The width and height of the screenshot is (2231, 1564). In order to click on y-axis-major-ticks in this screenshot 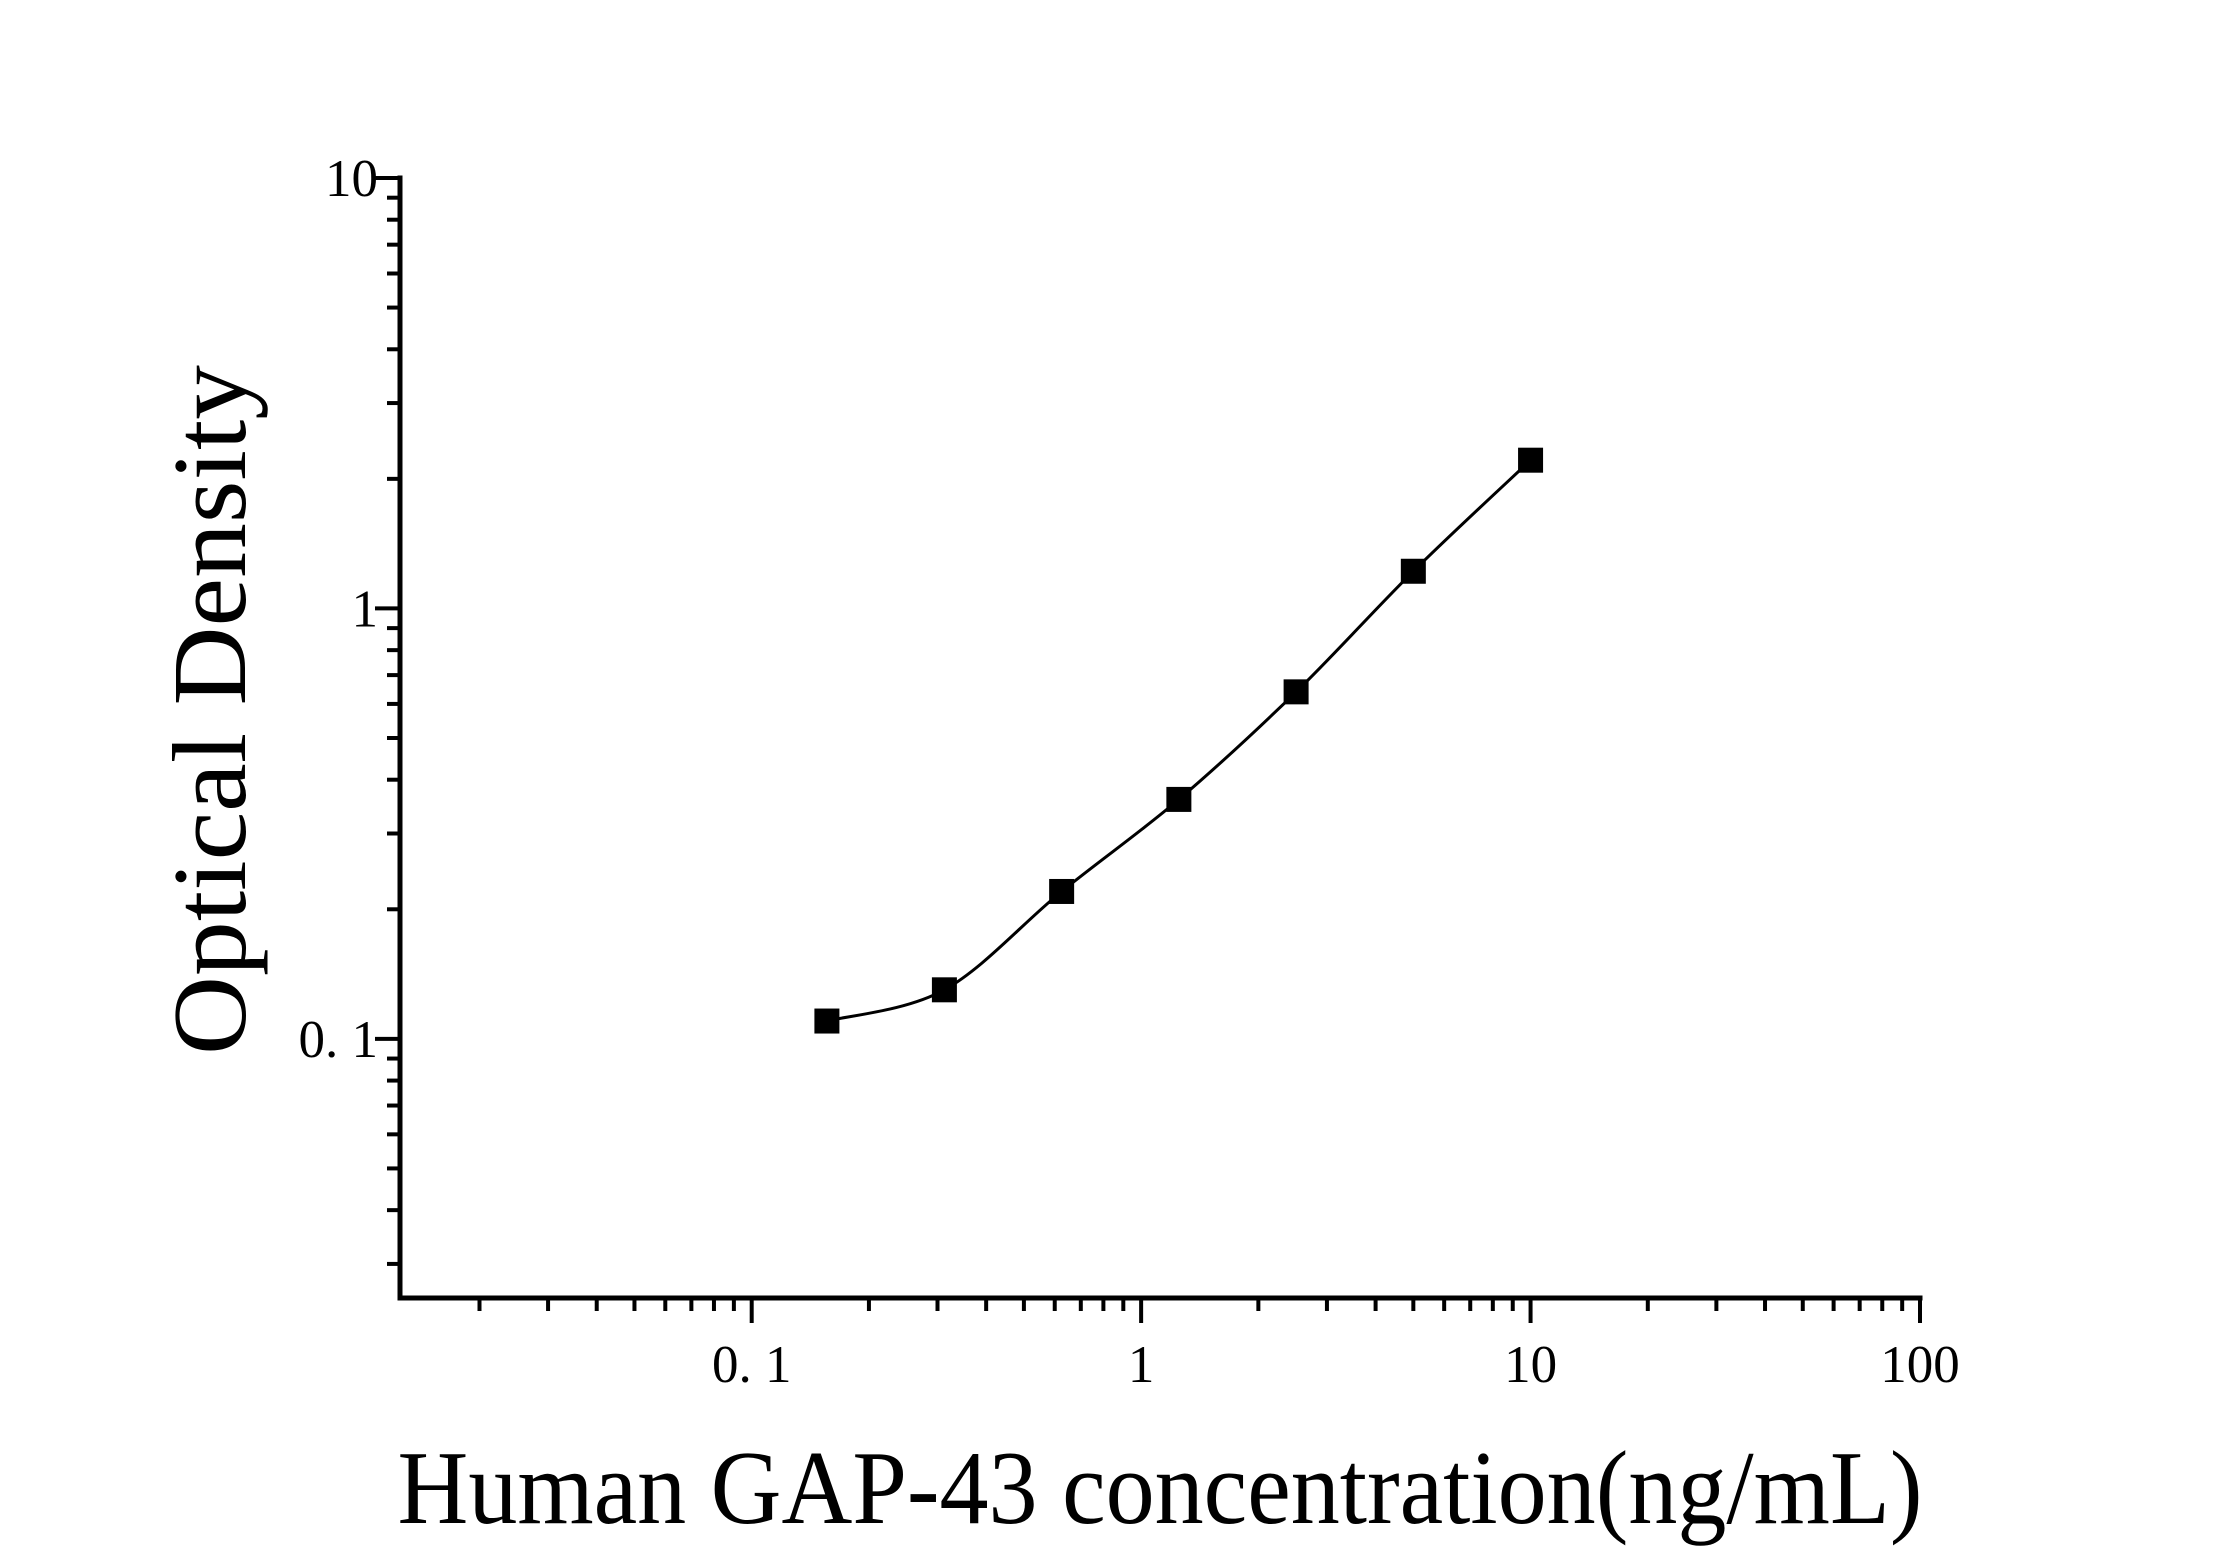, I will do `click(387, 608)`.